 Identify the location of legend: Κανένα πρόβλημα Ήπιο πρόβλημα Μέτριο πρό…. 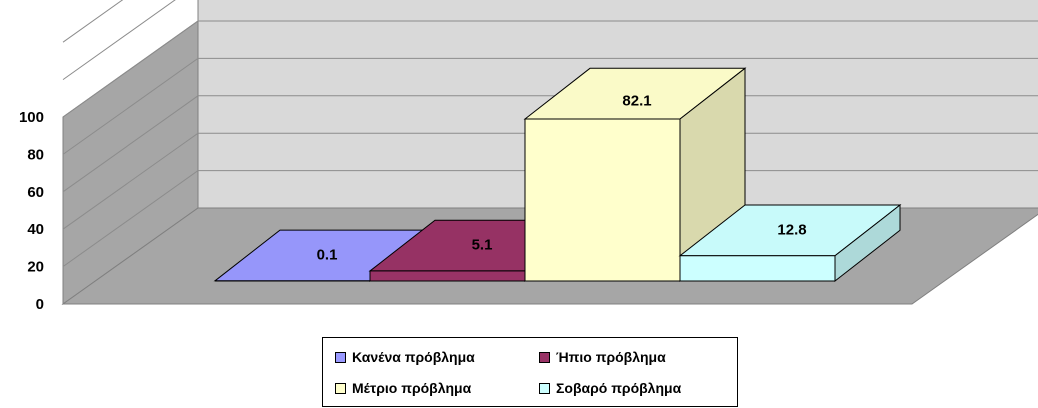
(530, 372).